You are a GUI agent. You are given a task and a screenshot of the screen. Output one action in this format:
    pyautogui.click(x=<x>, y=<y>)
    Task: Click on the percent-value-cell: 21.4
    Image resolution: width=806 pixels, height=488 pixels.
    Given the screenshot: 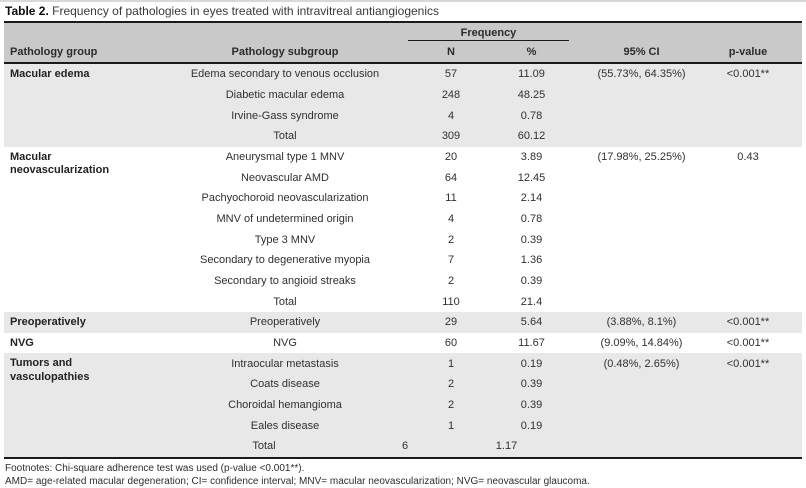 What is the action you would take?
    pyautogui.click(x=531, y=301)
    